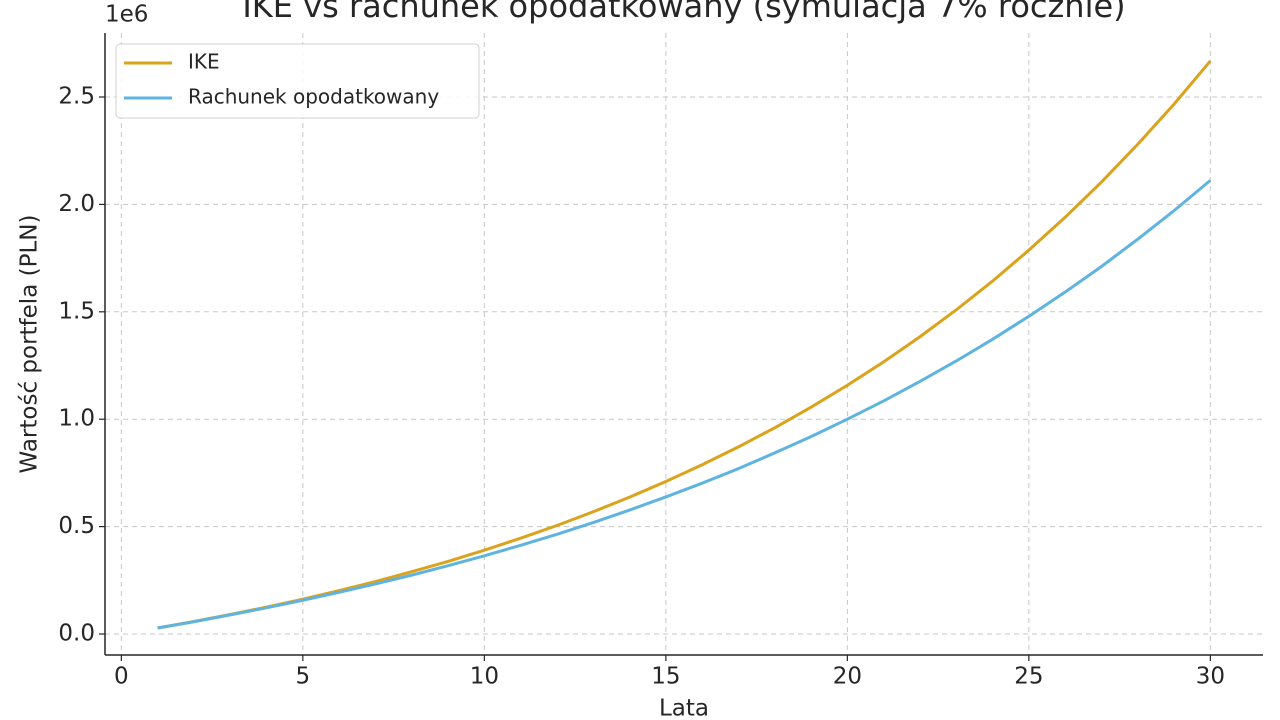  I want to click on y-tick-label: 0.0, so click(76, 633).